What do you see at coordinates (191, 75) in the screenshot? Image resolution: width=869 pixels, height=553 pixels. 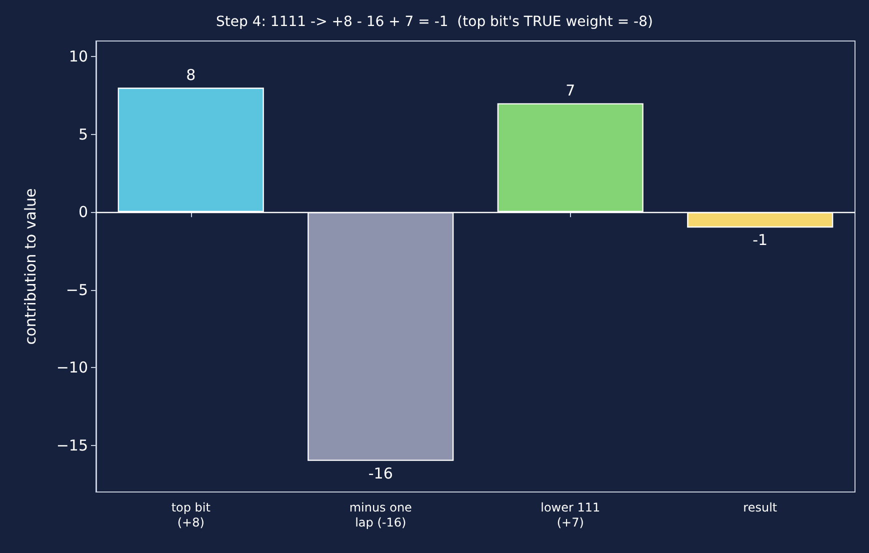 I see `data-label: 8` at bounding box center [191, 75].